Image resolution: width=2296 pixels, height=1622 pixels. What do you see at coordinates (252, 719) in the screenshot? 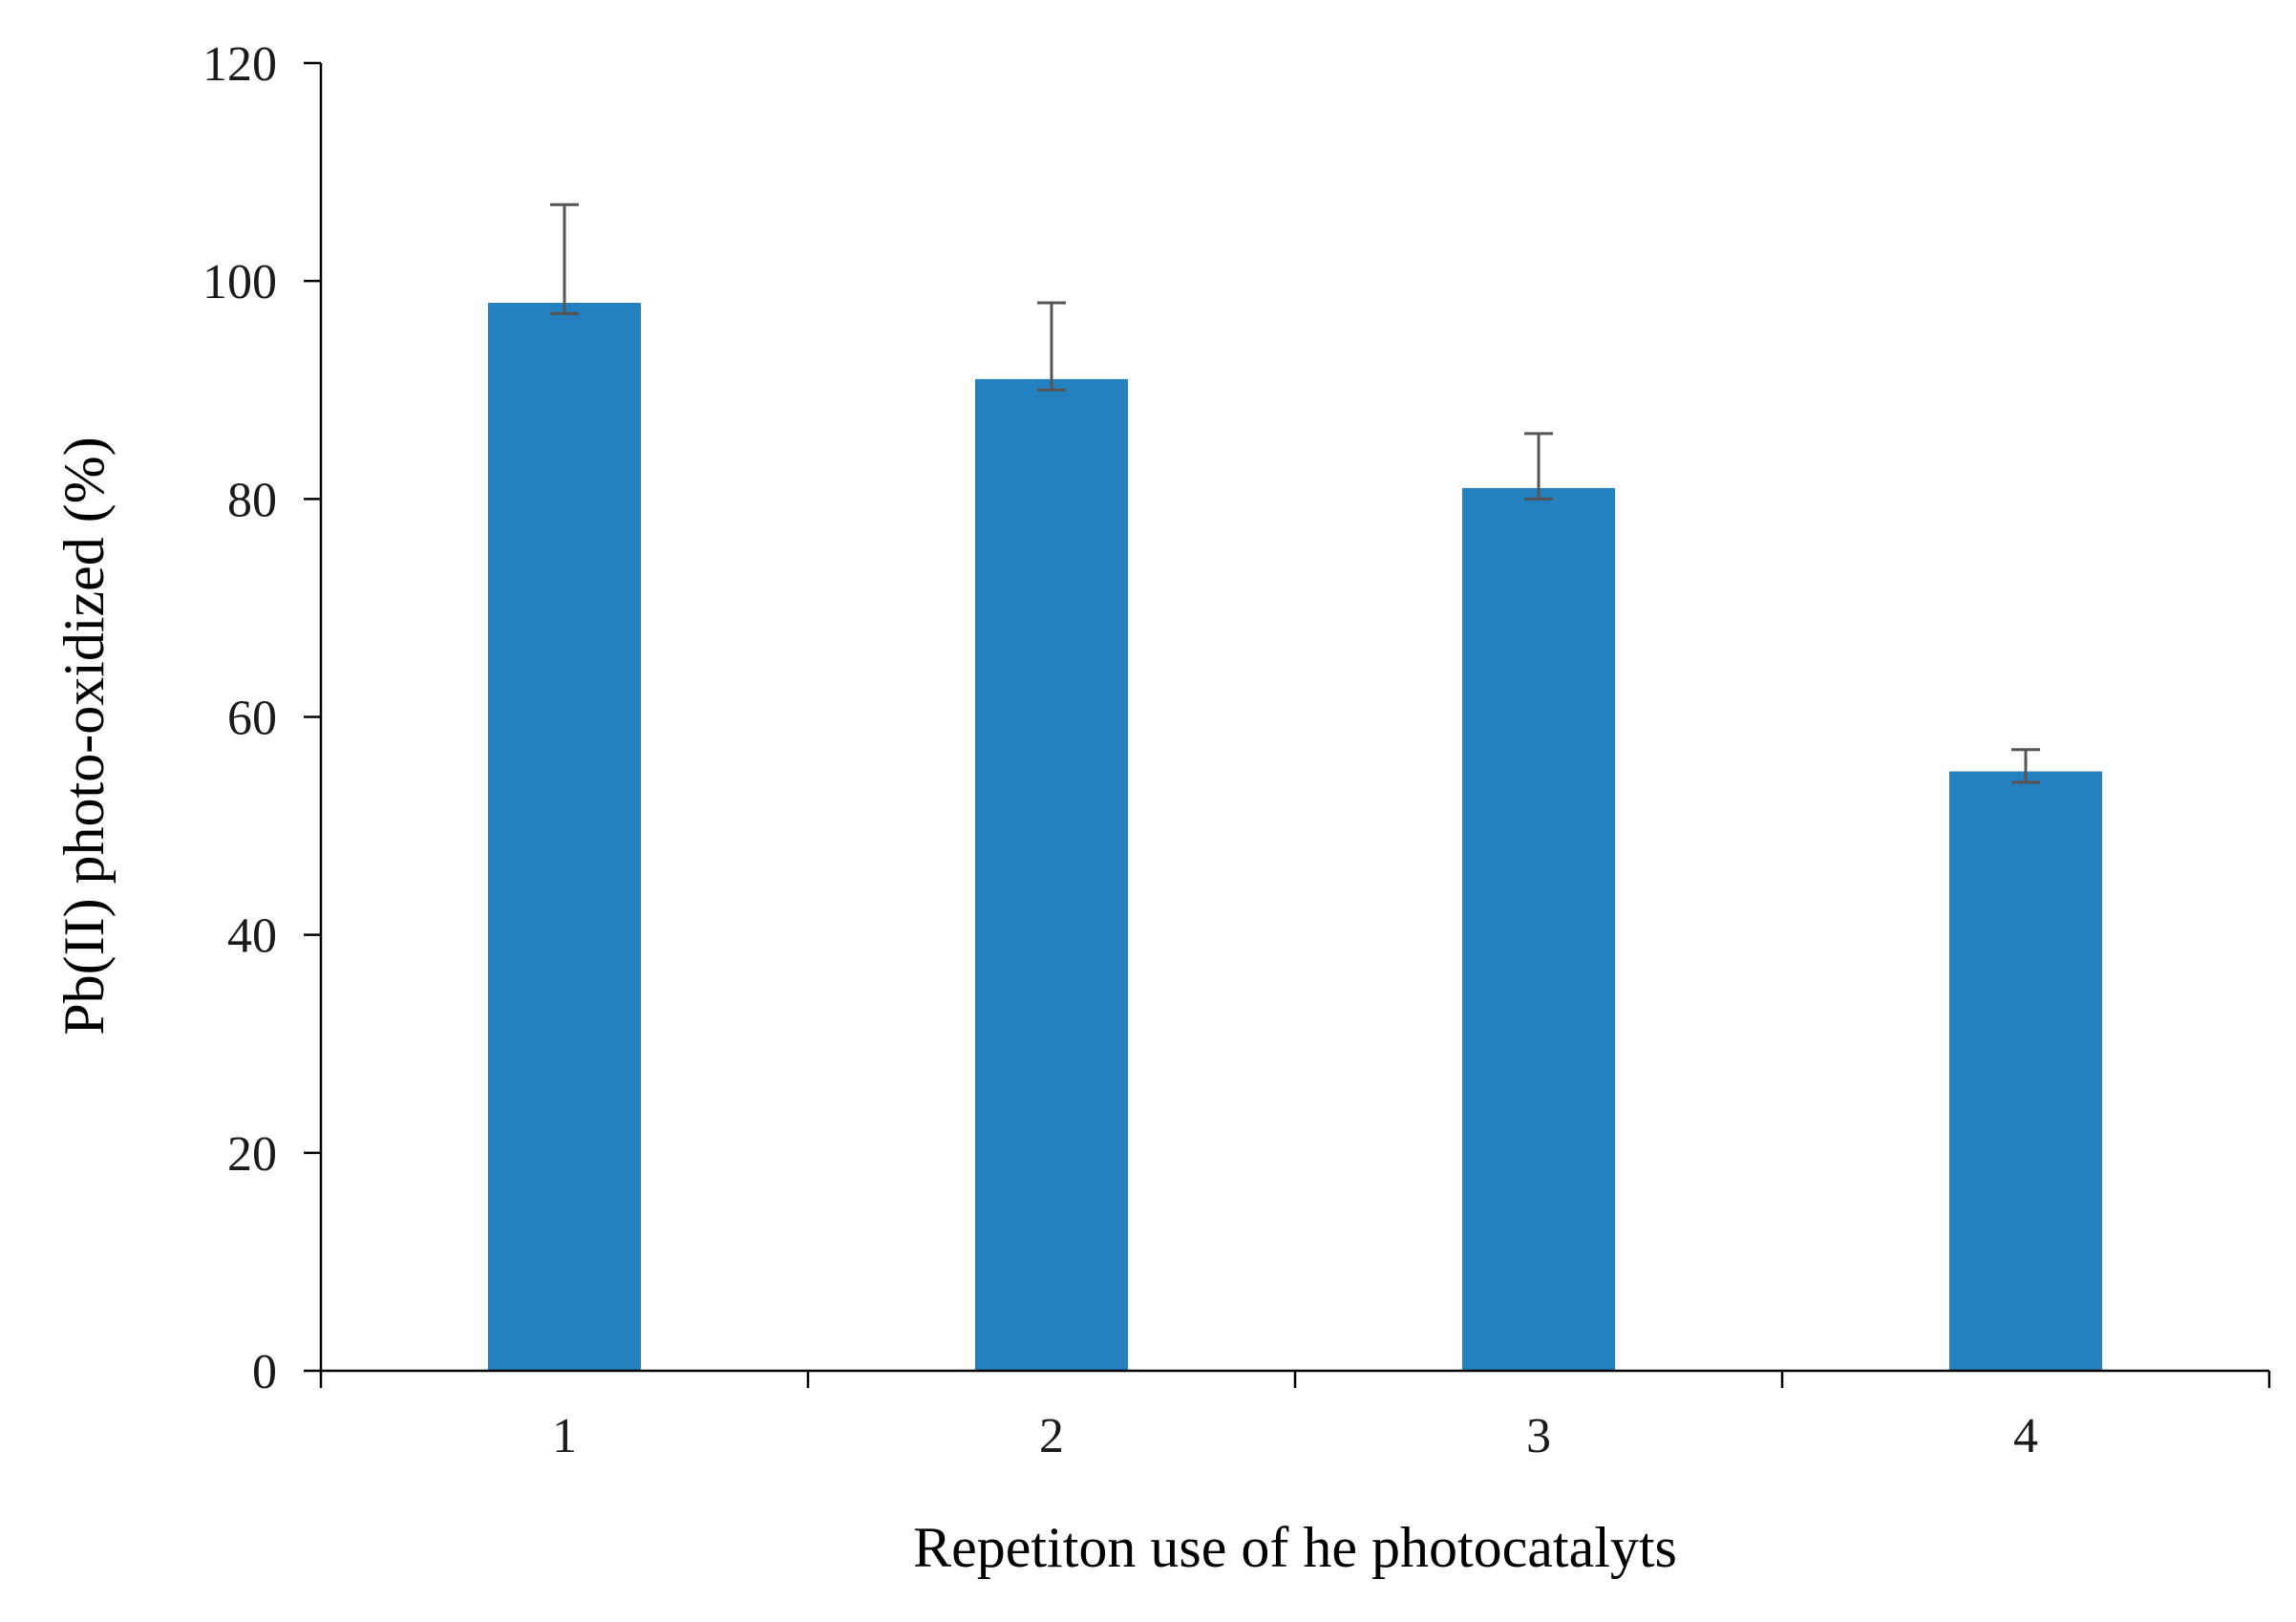
I see `y-tick-label: 60` at bounding box center [252, 719].